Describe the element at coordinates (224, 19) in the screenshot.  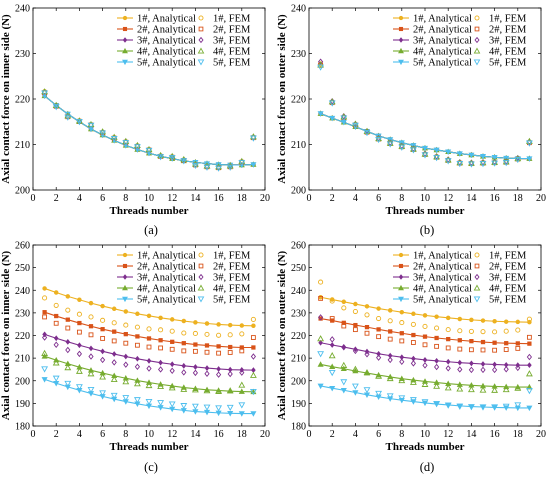
I see `legend-item: 1#, FEM` at that location.